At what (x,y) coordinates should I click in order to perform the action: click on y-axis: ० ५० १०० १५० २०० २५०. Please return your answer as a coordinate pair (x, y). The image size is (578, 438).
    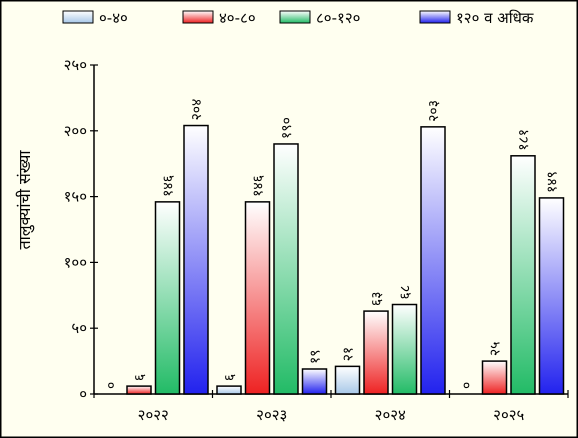
    Looking at the image, I should click on (81, 229).